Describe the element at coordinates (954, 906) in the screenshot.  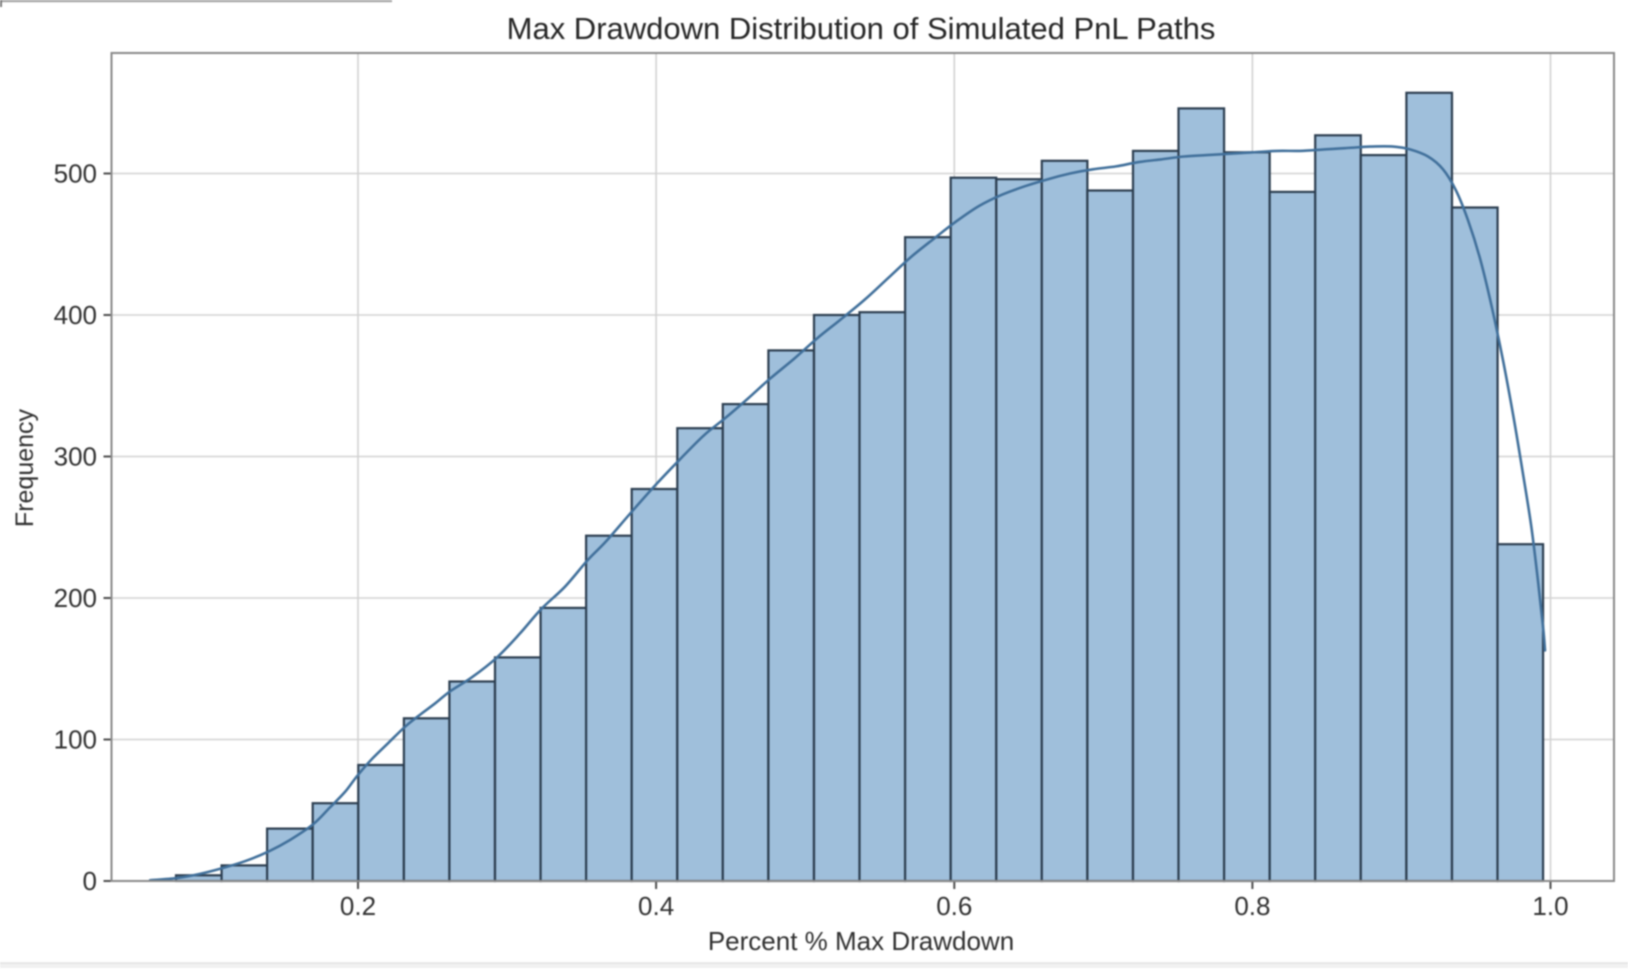
I see `svg-text: 0.6` at that location.